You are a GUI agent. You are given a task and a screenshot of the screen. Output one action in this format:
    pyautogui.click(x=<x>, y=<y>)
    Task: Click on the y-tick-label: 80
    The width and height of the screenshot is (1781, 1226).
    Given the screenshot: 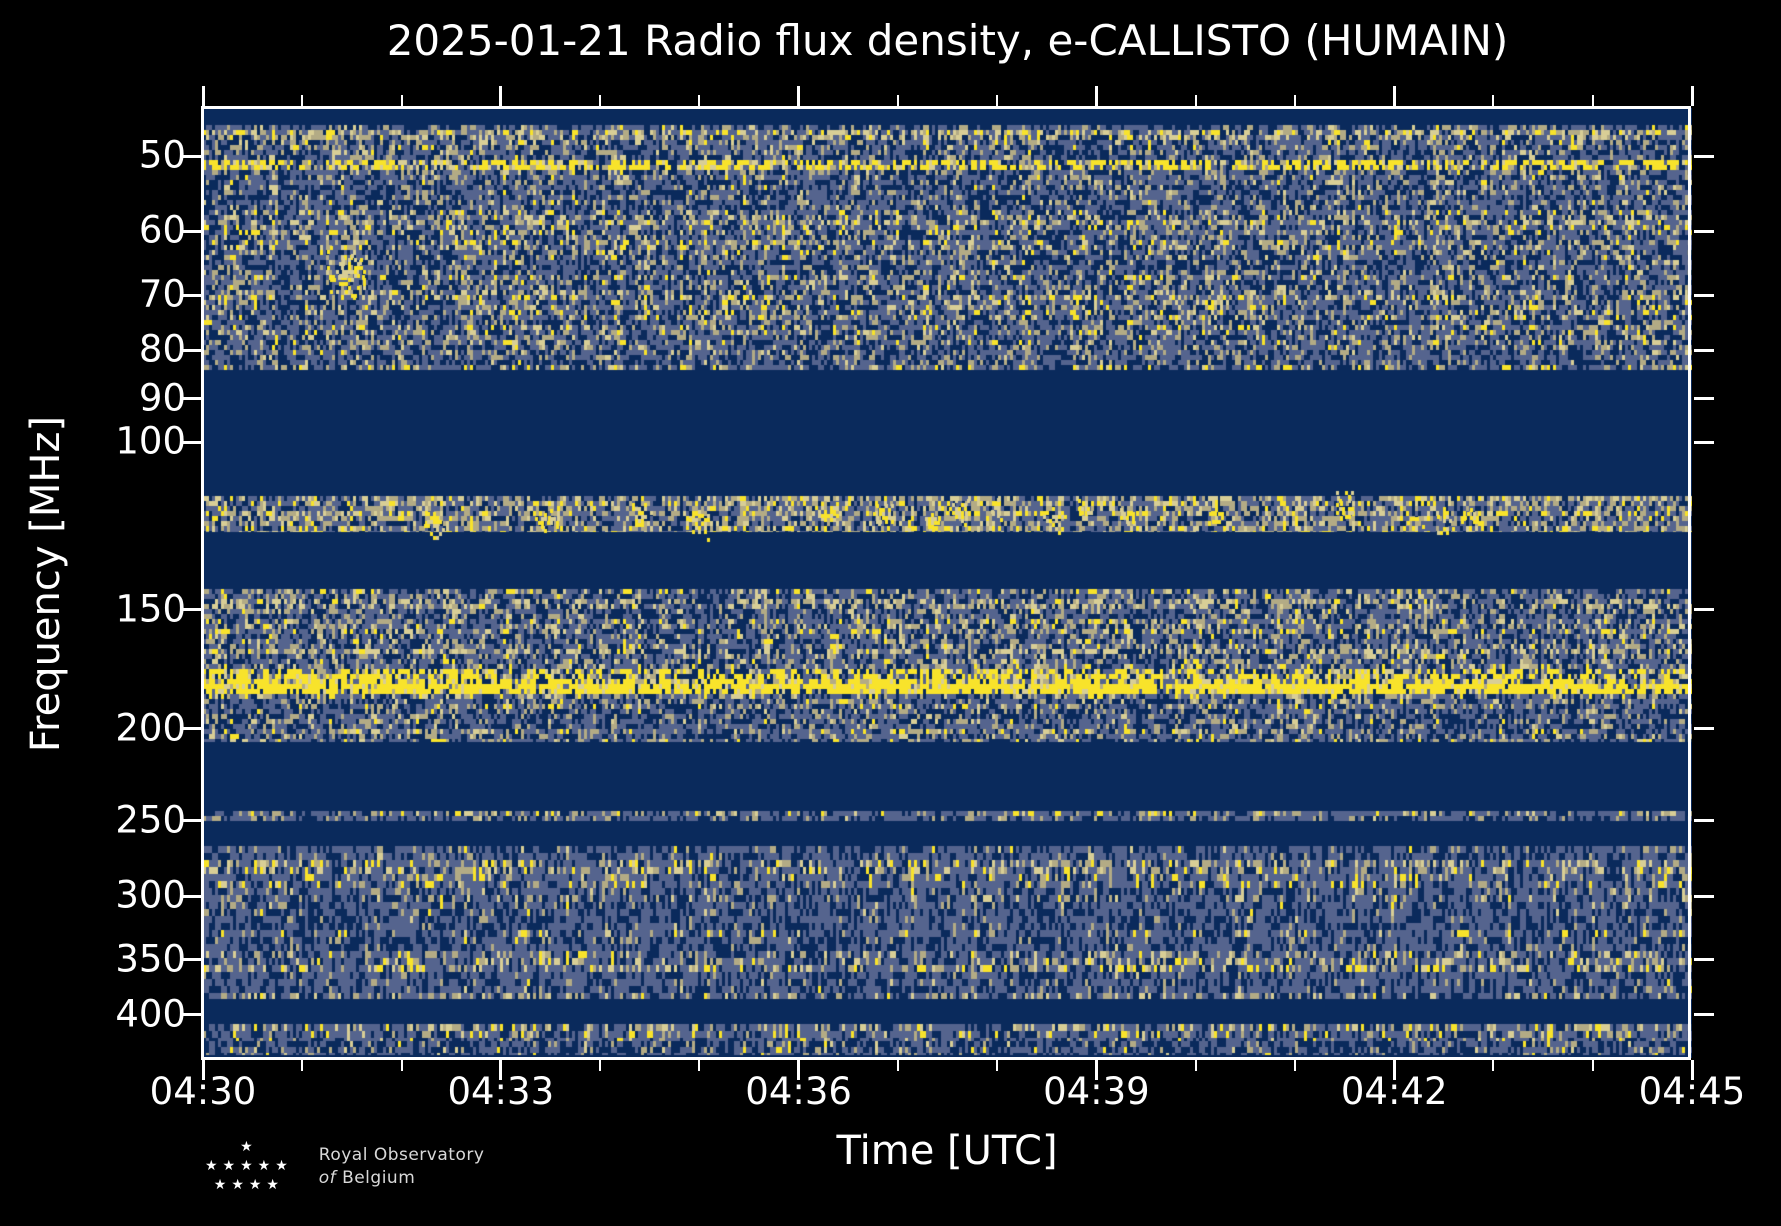 What is the action you would take?
    pyautogui.click(x=162, y=349)
    